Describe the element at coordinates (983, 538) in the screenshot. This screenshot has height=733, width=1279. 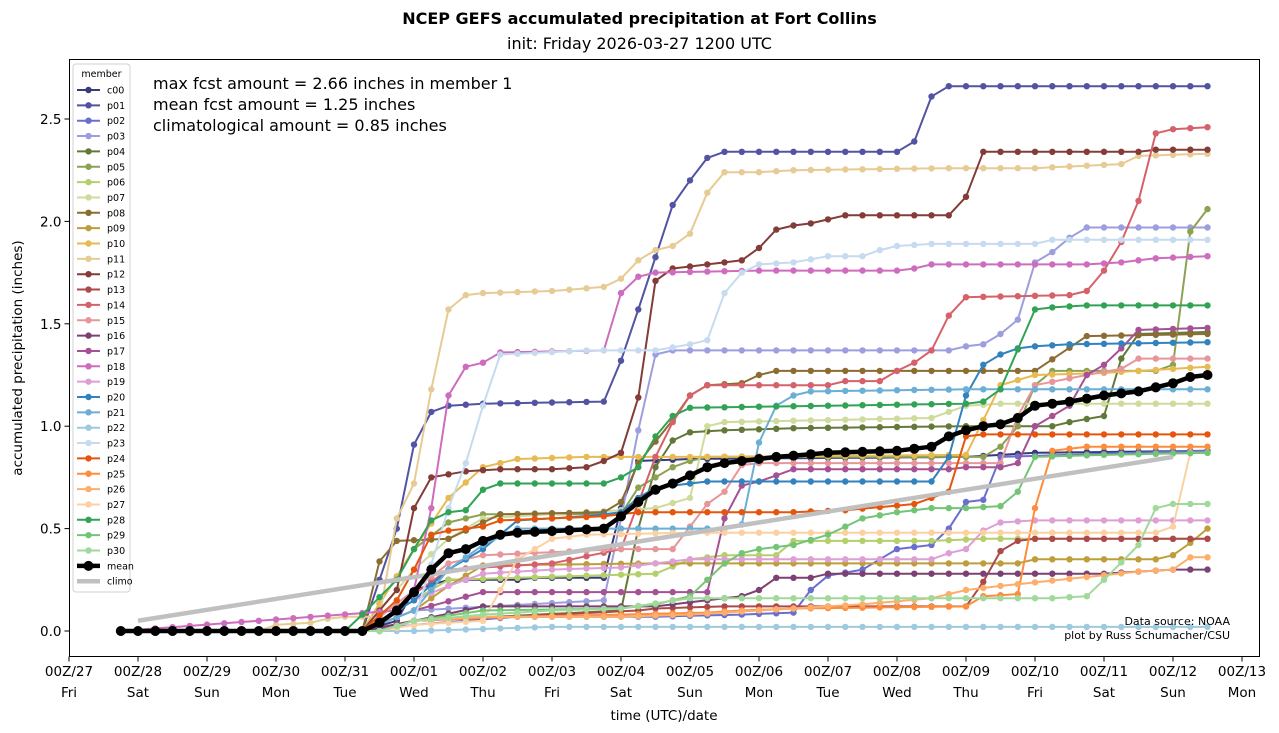
I see `data-point-p06` at that location.